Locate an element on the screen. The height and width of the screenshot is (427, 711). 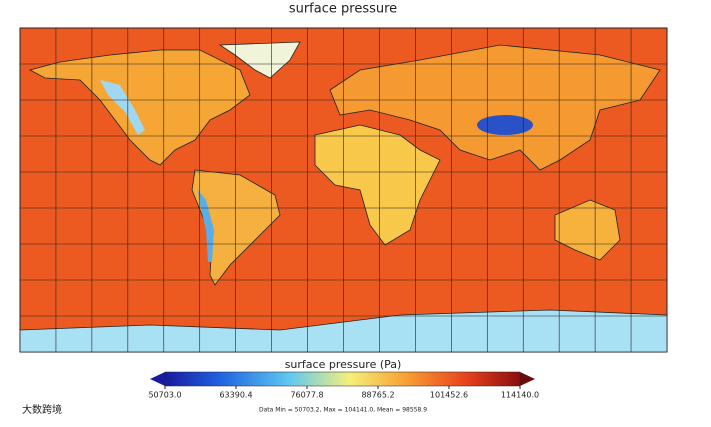
map-title: surface pressure is located at coordinates (343, 9).